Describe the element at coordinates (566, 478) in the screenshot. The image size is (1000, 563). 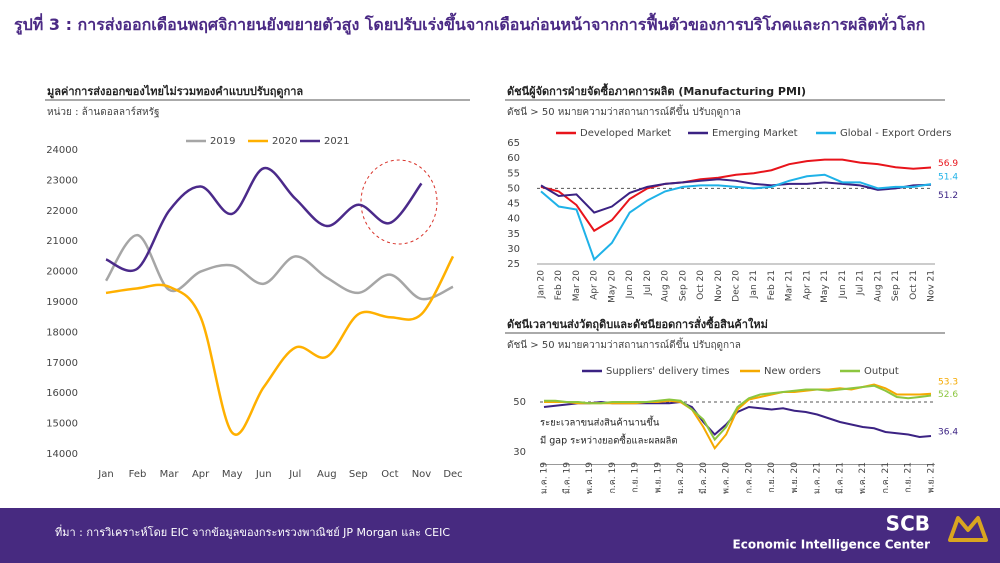
I see `x-tick-label: มี.ค. 19` at that location.